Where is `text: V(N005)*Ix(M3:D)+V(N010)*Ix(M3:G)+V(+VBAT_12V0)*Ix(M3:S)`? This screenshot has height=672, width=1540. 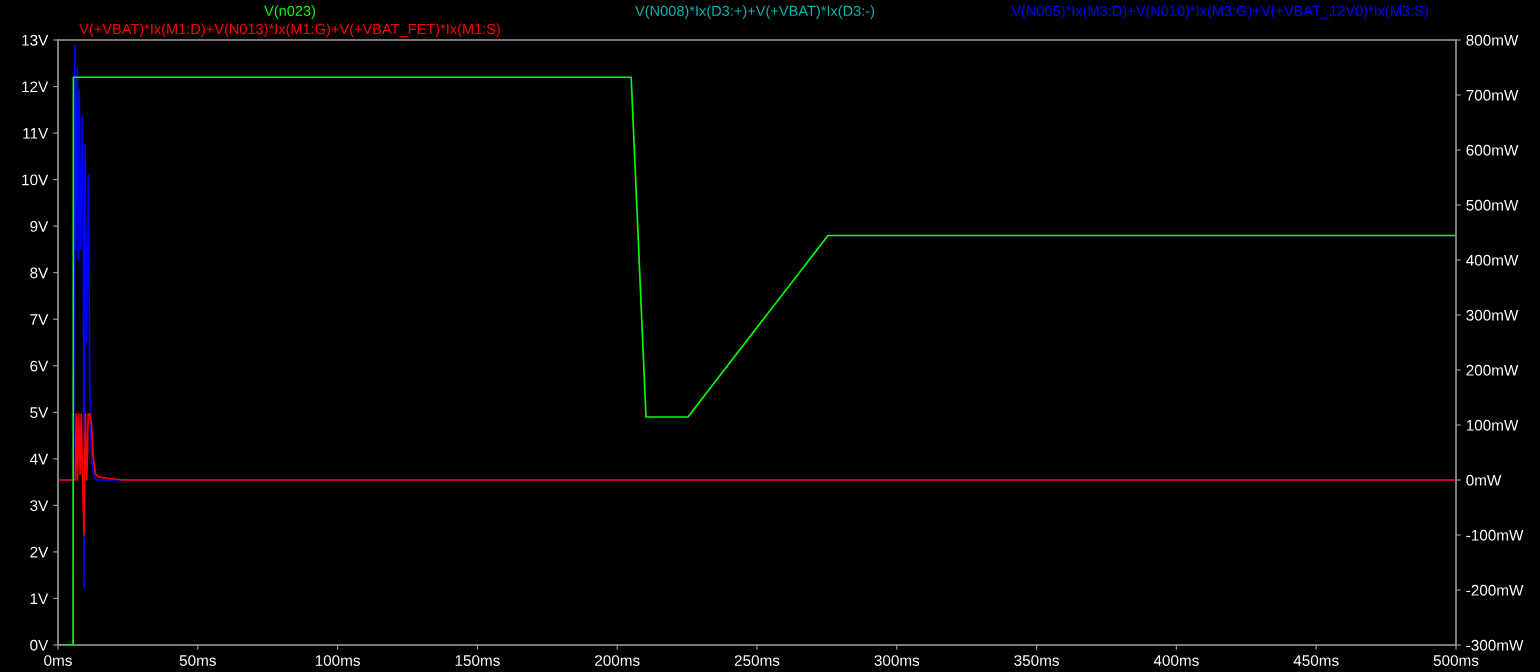
text: V(N005)*Ix(M3:D)+V(N010)*Ix(M3:G)+V(+VBAT_12V0)*Ix(M3:S) is located at coordinates (1219, 12).